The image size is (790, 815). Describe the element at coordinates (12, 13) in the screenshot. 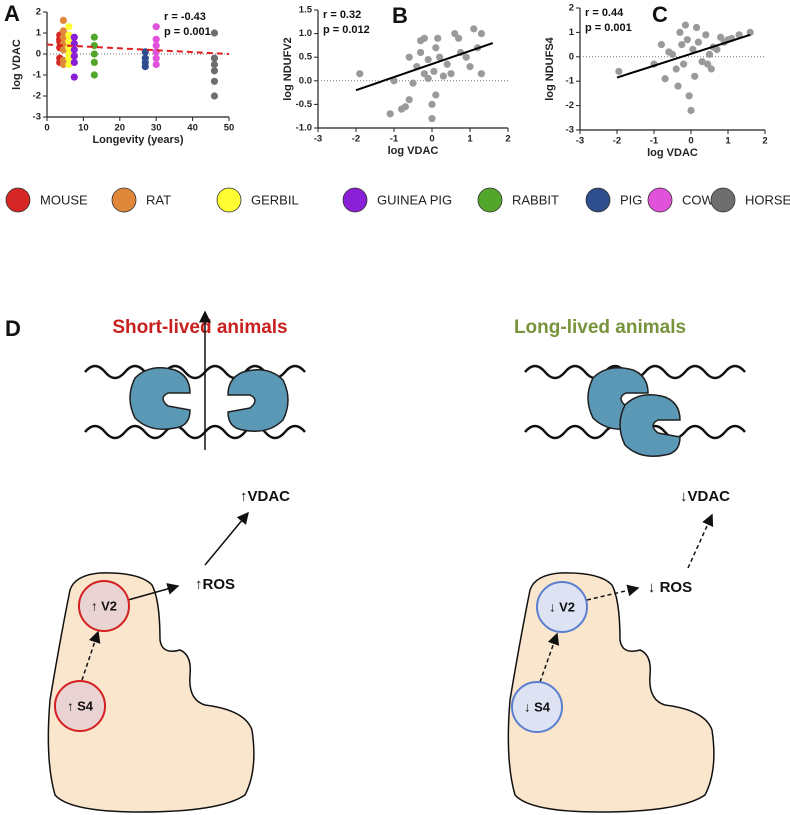

I see `panel-label: A` at that location.